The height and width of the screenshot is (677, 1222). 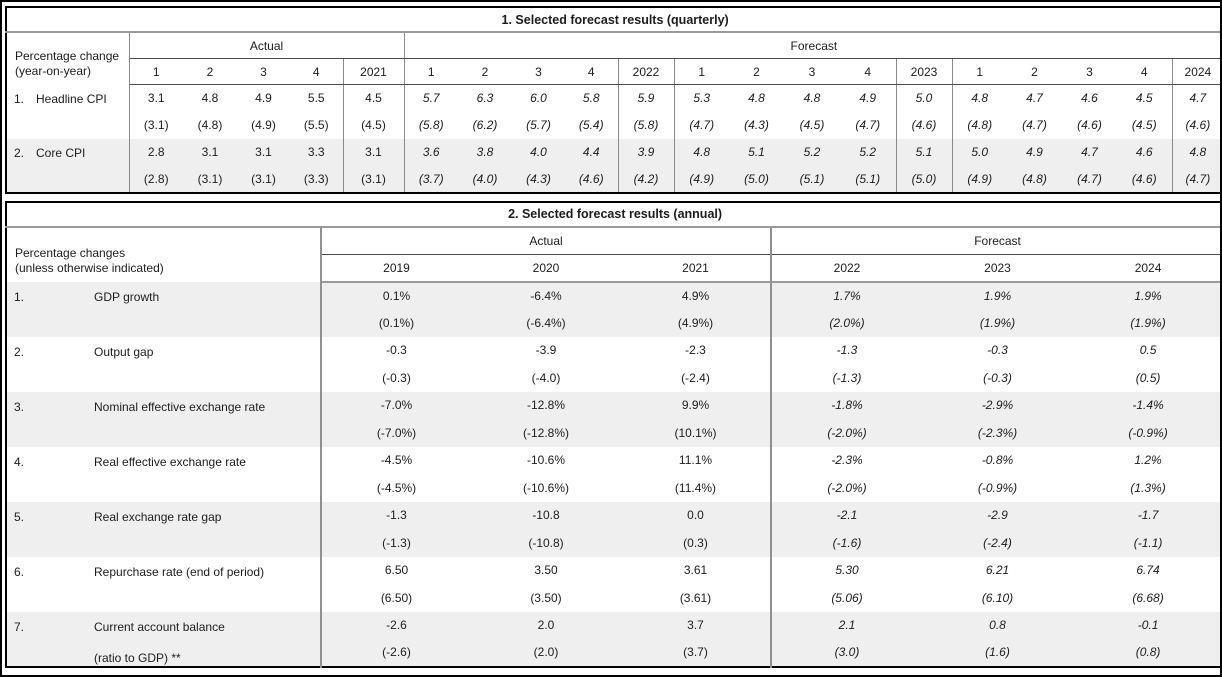 I want to click on cell-value: -2.3, so click(x=695, y=350).